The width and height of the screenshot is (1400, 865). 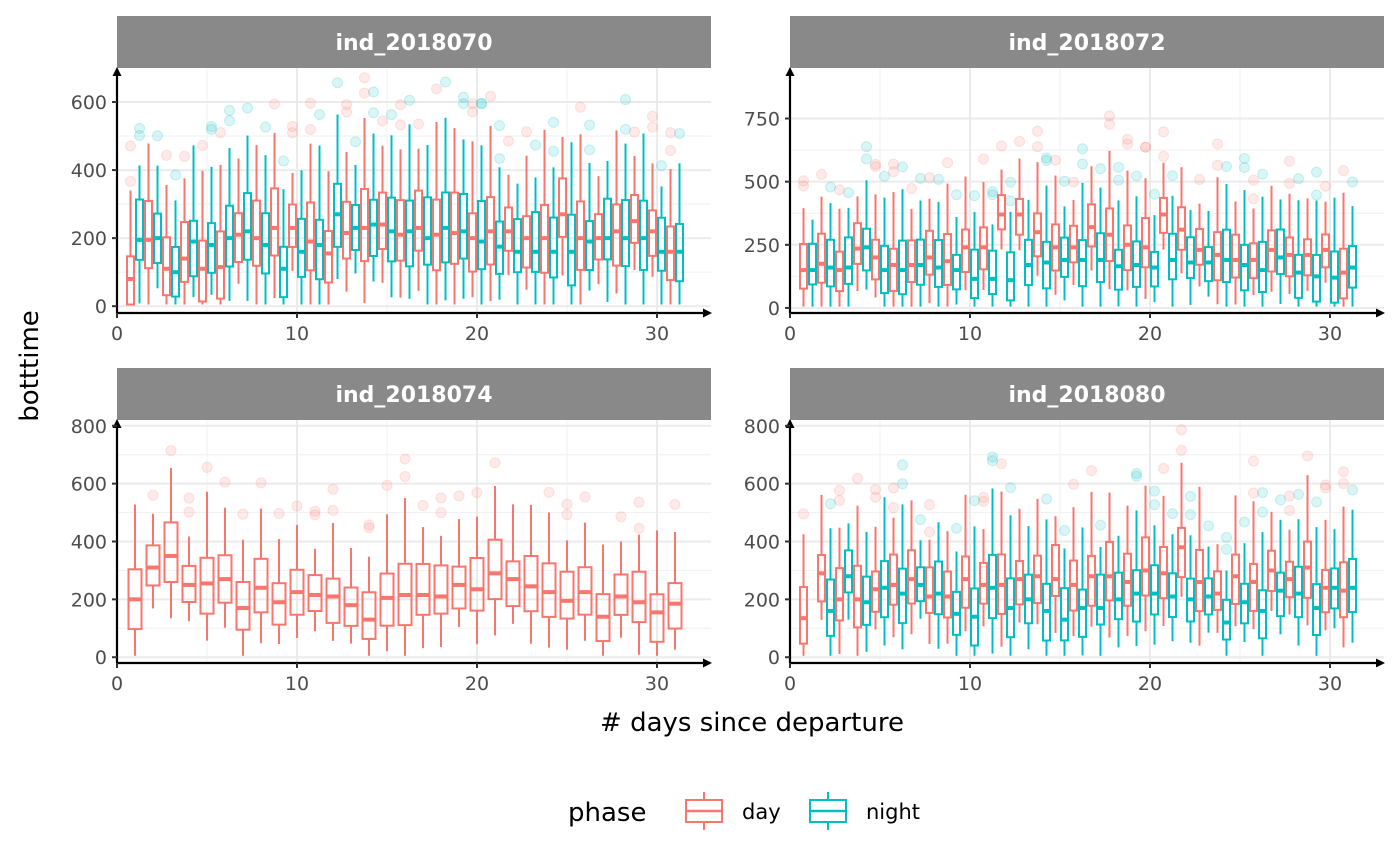 What do you see at coordinates (414, 42) in the screenshot?
I see `facet-strip` at bounding box center [414, 42].